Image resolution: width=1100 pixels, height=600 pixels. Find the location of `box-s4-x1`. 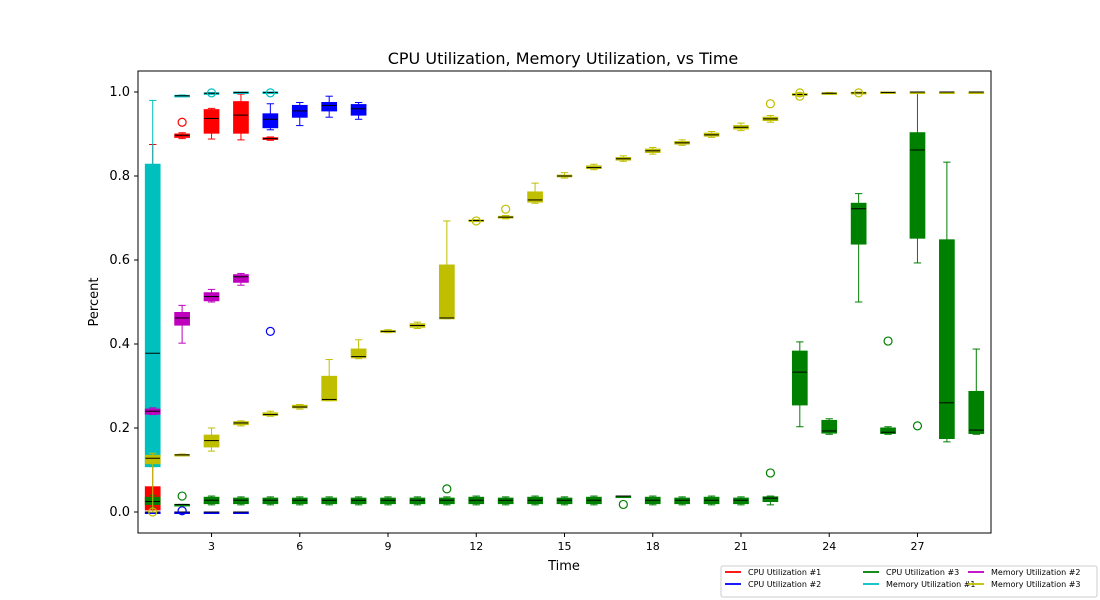

box-s4-x1 is located at coordinates (152, 283).